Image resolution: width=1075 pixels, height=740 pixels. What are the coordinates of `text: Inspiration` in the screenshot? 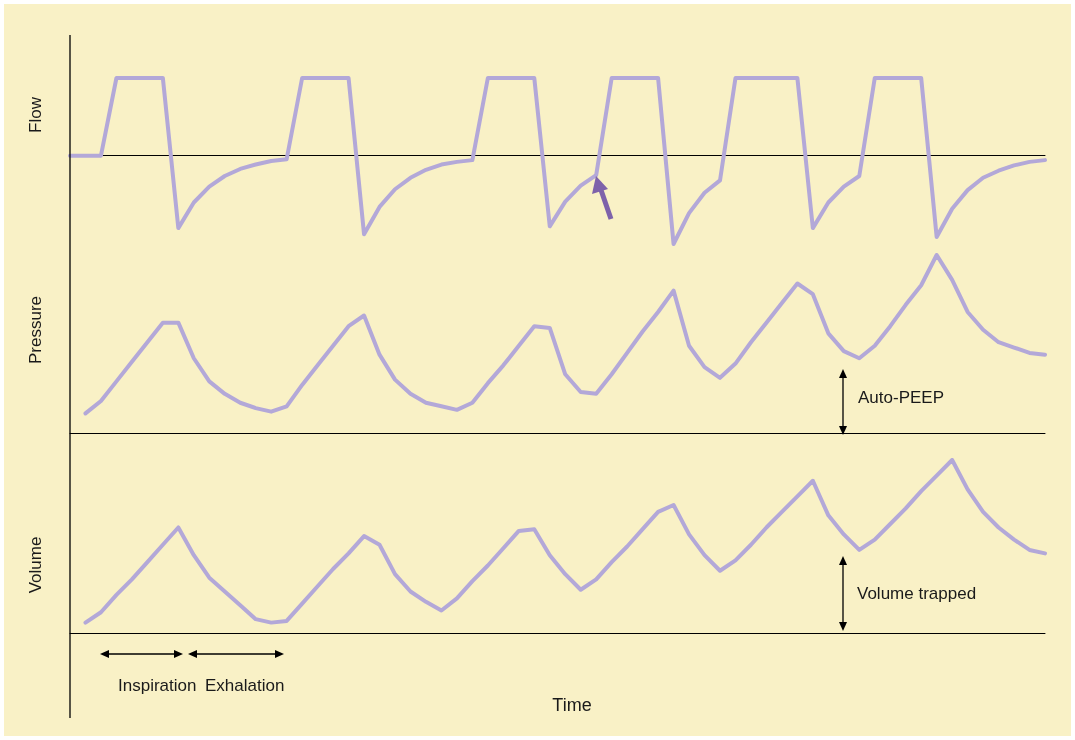 It's located at (157, 685).